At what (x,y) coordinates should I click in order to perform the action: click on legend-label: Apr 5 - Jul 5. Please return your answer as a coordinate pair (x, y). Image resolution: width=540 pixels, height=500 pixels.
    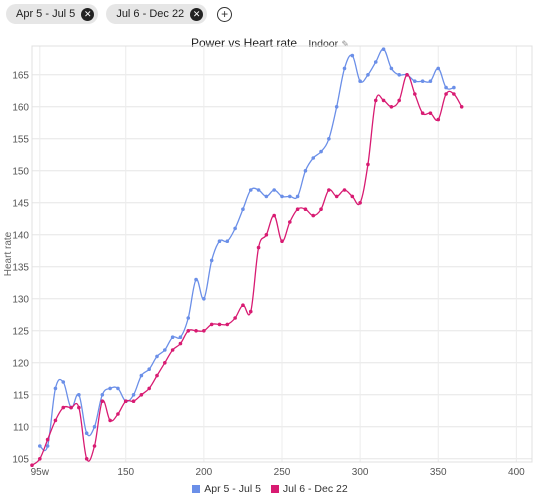
    Looking at the image, I should click on (232, 489).